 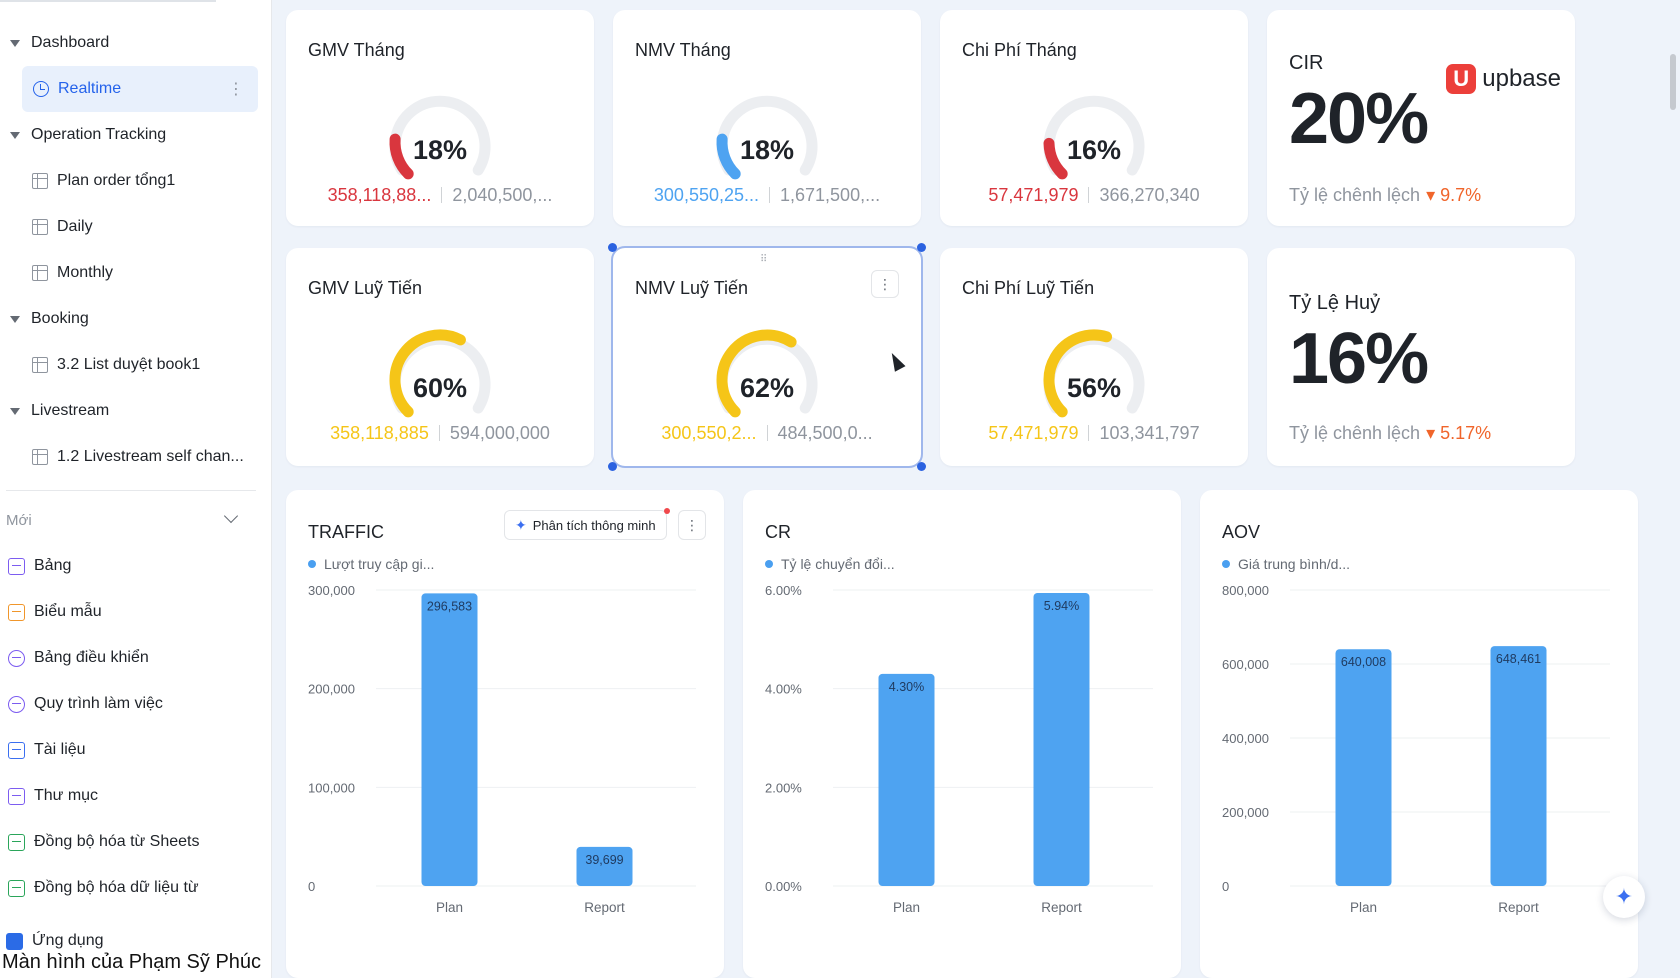 I want to click on sidebar-item-realtime: Realtime ⋮, so click(x=140, y=89).